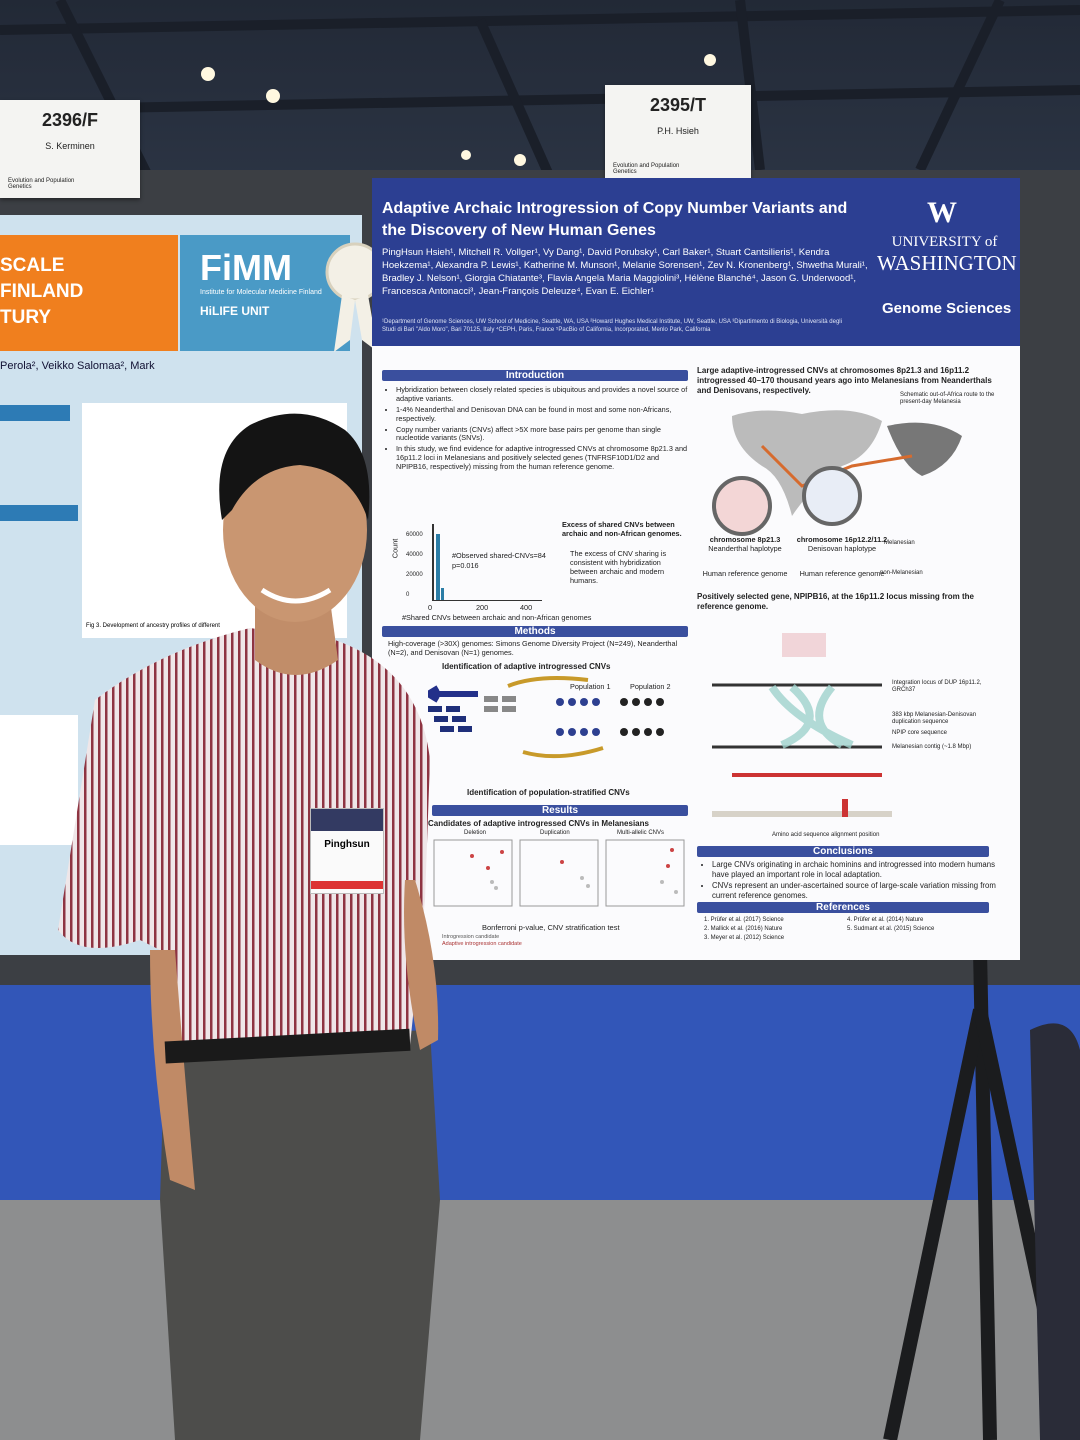 Image resolution: width=1080 pixels, height=1440 pixels. Describe the element at coordinates (919, 733) in the screenshot. I see `gene-legend: NPIP core sequence` at that location.